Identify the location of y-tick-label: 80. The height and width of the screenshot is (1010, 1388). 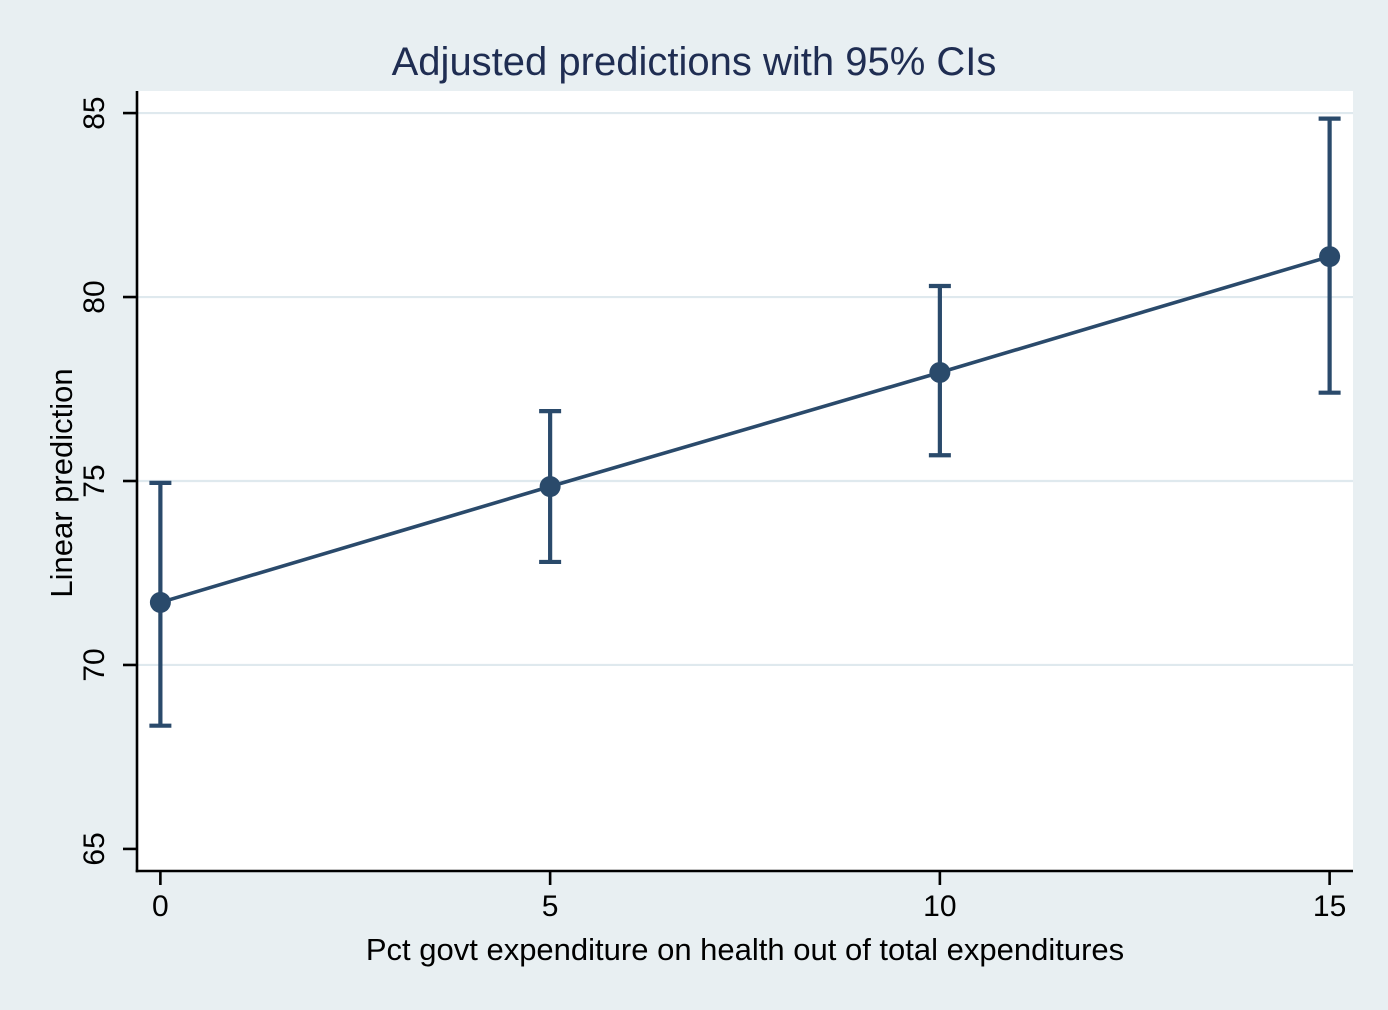
(94, 296).